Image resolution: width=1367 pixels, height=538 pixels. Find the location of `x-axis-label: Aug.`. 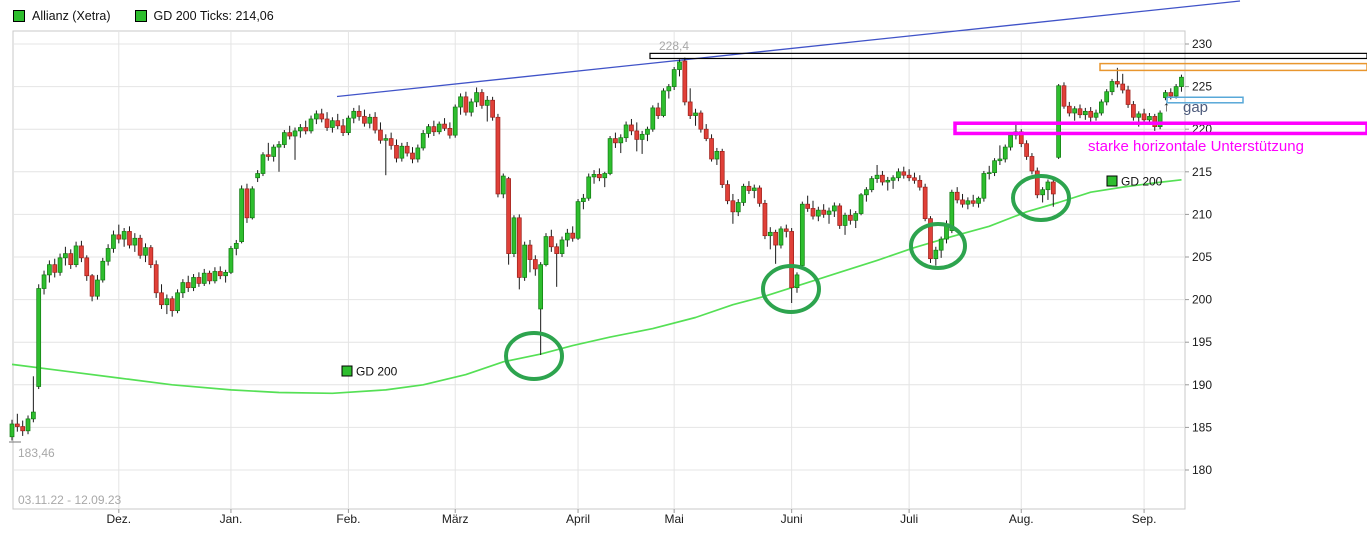

x-axis-label: Aug. is located at coordinates (1021, 519).